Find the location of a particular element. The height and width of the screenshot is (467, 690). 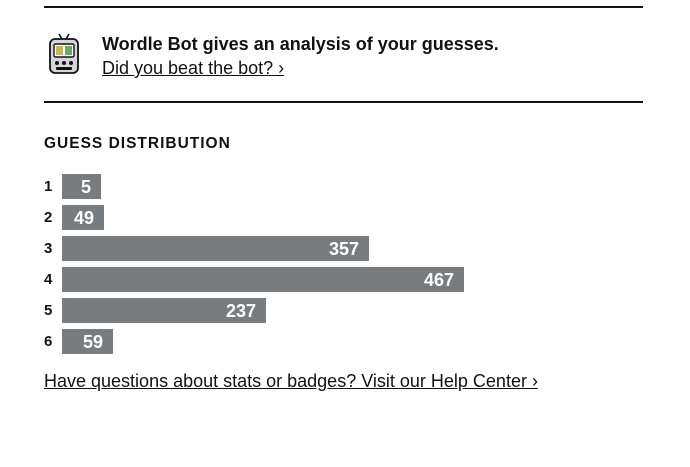

distribution-row-2: 2 49 is located at coordinates (324, 217).